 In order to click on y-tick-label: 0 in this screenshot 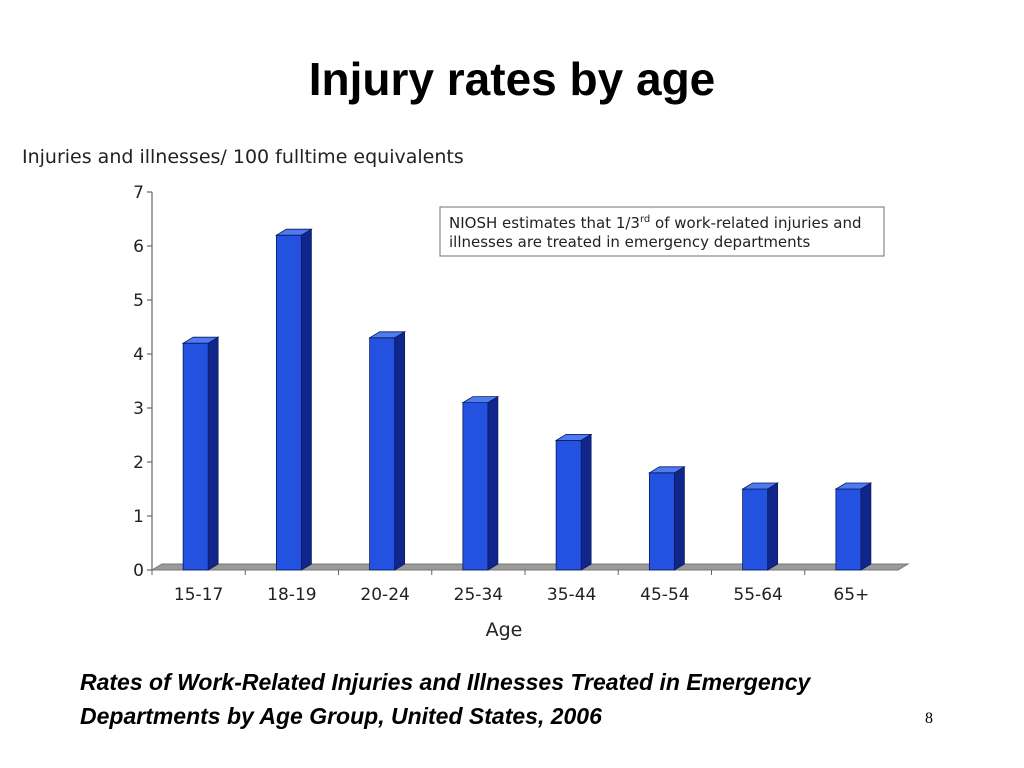, I will do `click(138, 571)`.